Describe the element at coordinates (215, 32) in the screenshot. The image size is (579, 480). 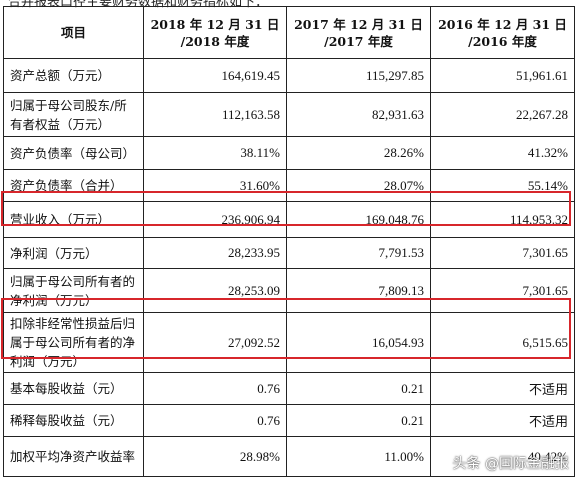
I see `header-2018: 2018 年 12 月 31 日/2018 年度` at that location.